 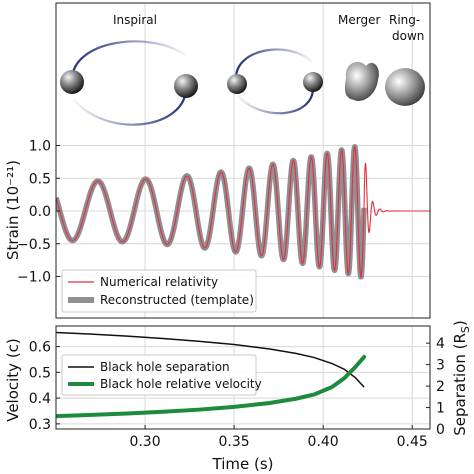 What do you see at coordinates (144, 442) in the screenshot?
I see `x-tick-label: 0.30` at bounding box center [144, 442].